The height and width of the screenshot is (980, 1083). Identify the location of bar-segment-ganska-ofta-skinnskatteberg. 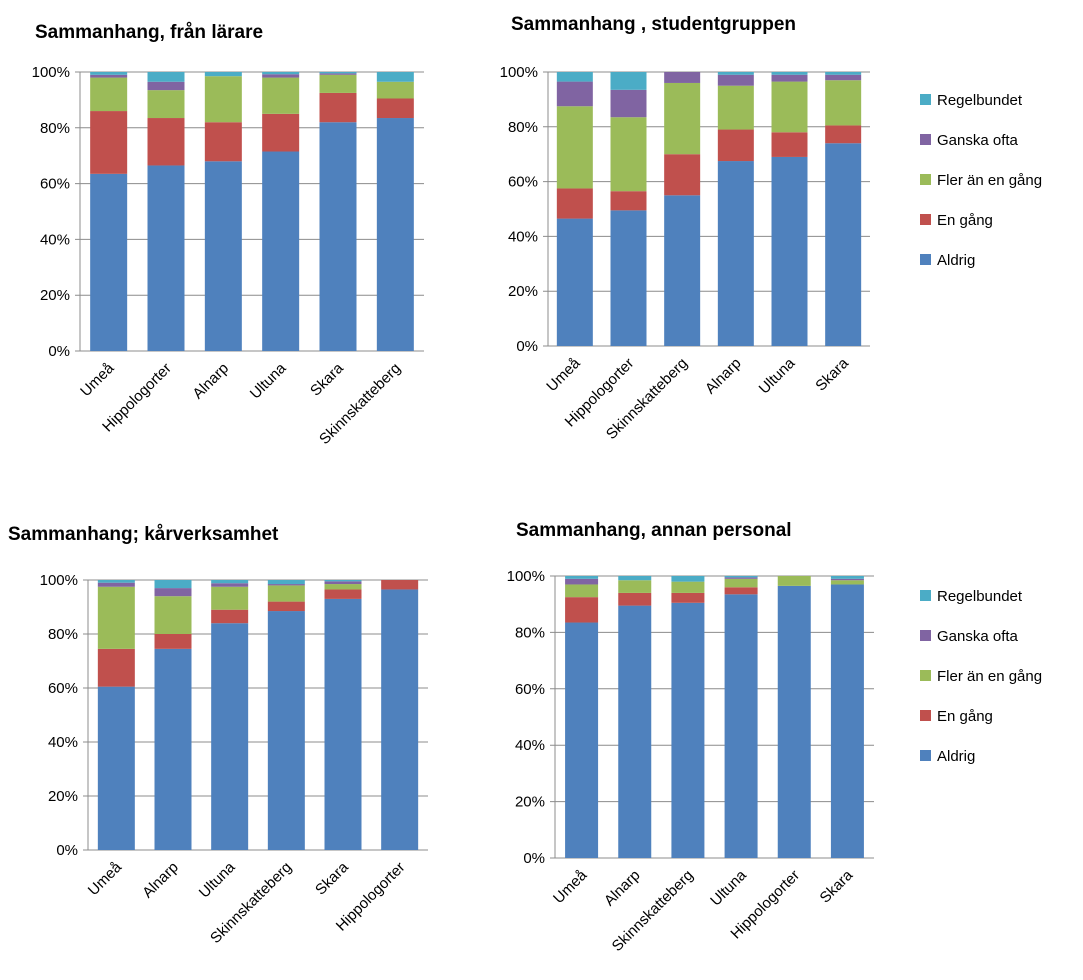
(682, 77).